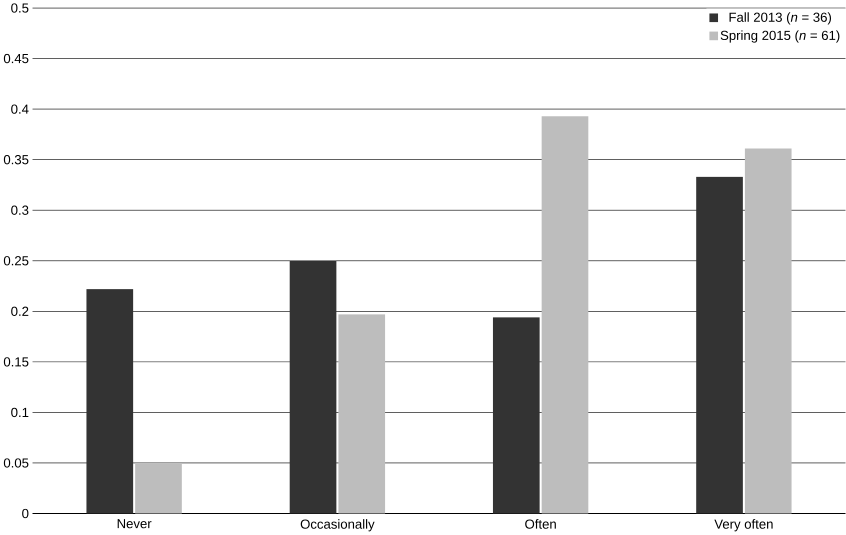 Image resolution: width=846 pixels, height=535 pixels. What do you see at coordinates (16, 159) in the screenshot?
I see `y-tick-label: 0.35` at bounding box center [16, 159].